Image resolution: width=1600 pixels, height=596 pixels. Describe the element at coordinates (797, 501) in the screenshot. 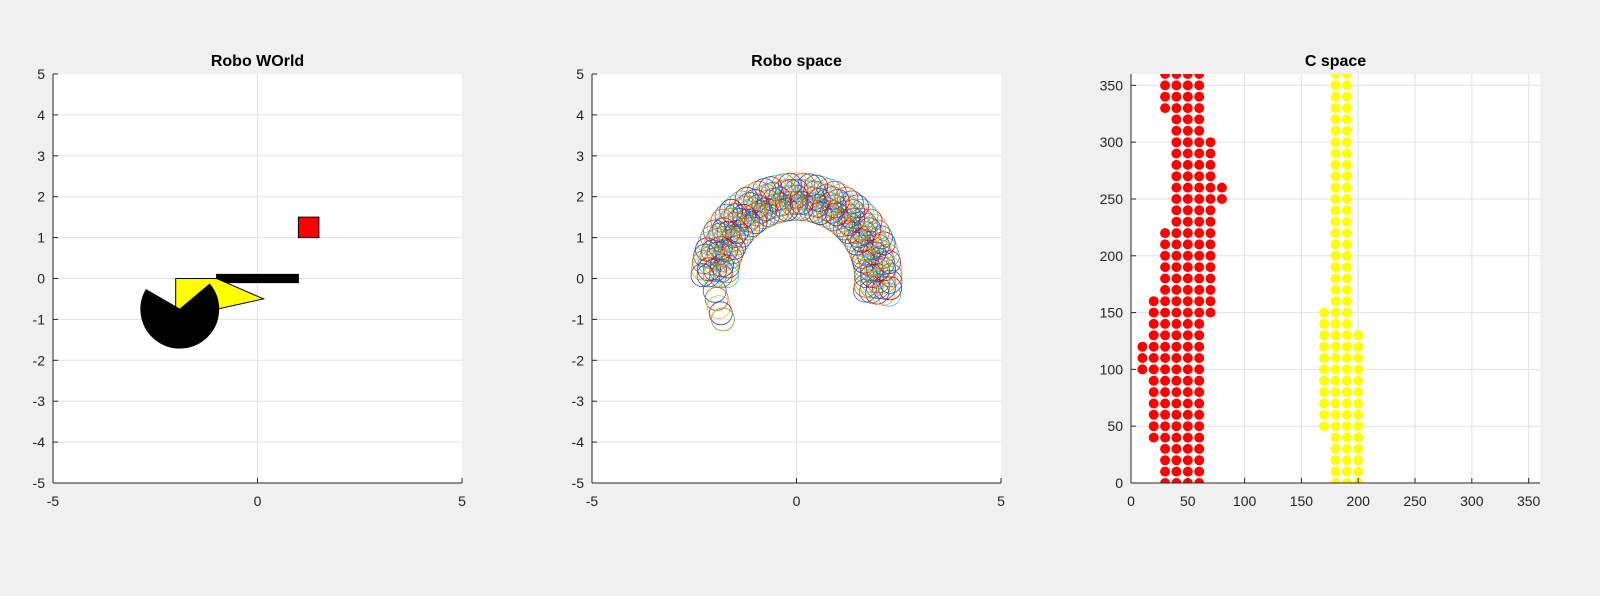

I see `robo-space-x-tick-label: 0` at that location.